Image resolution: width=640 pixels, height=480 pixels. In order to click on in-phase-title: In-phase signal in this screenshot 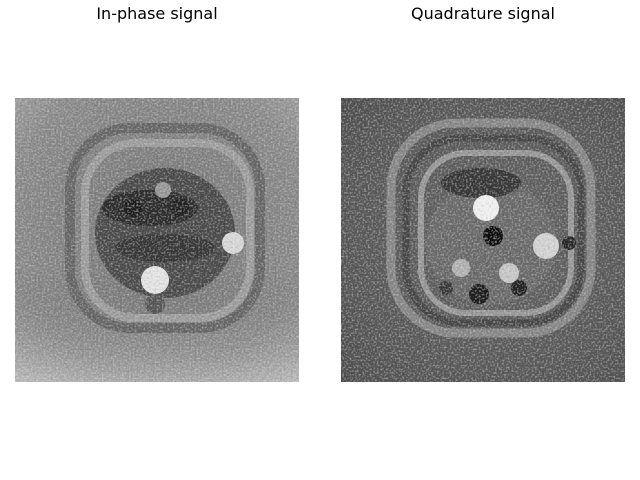, I will do `click(157, 13)`.